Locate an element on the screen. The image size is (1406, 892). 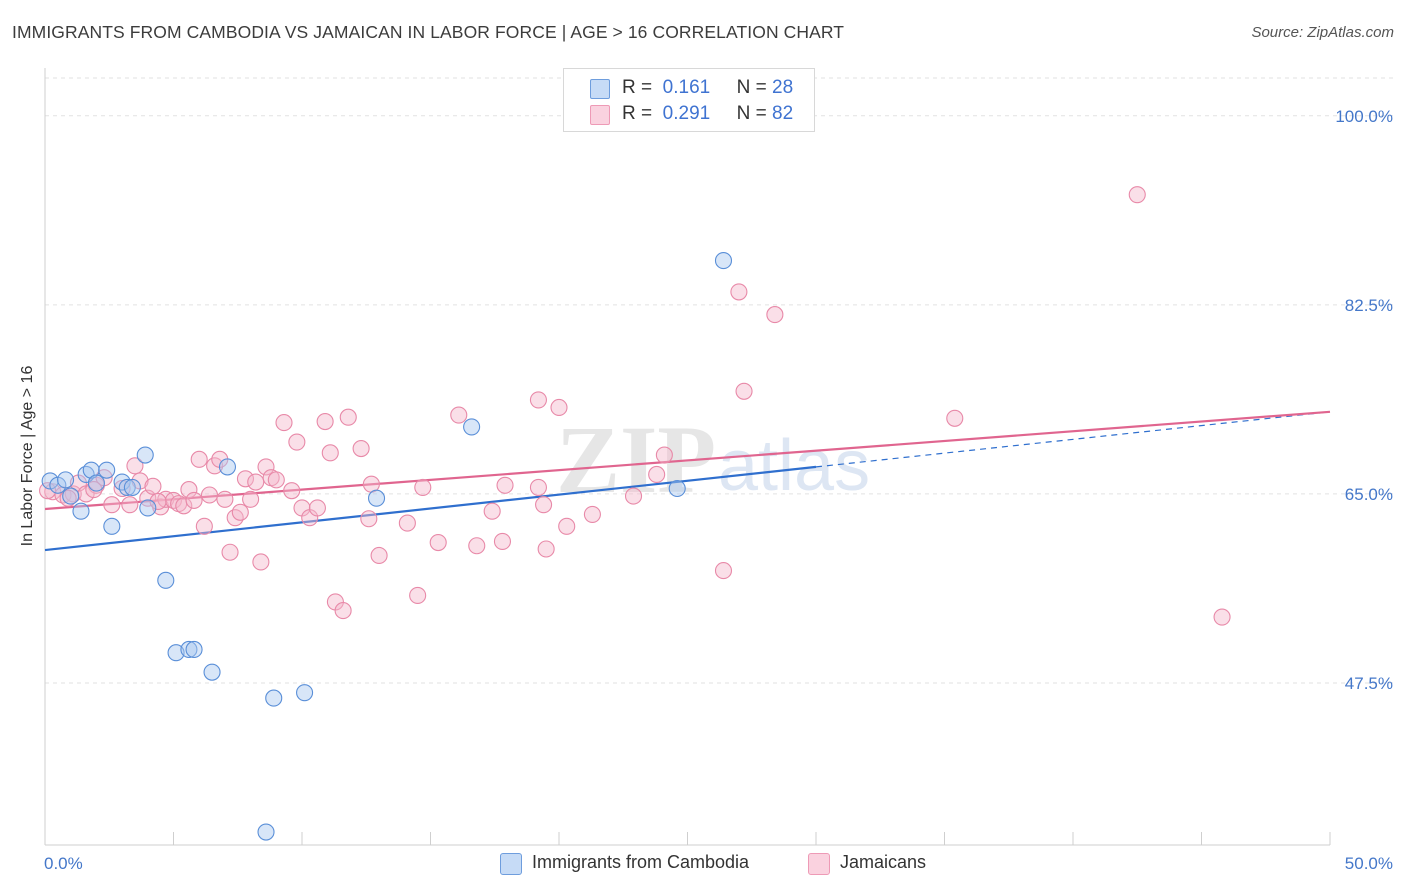
y-tick-label: 100.0% is located at coordinates (1364, 116).